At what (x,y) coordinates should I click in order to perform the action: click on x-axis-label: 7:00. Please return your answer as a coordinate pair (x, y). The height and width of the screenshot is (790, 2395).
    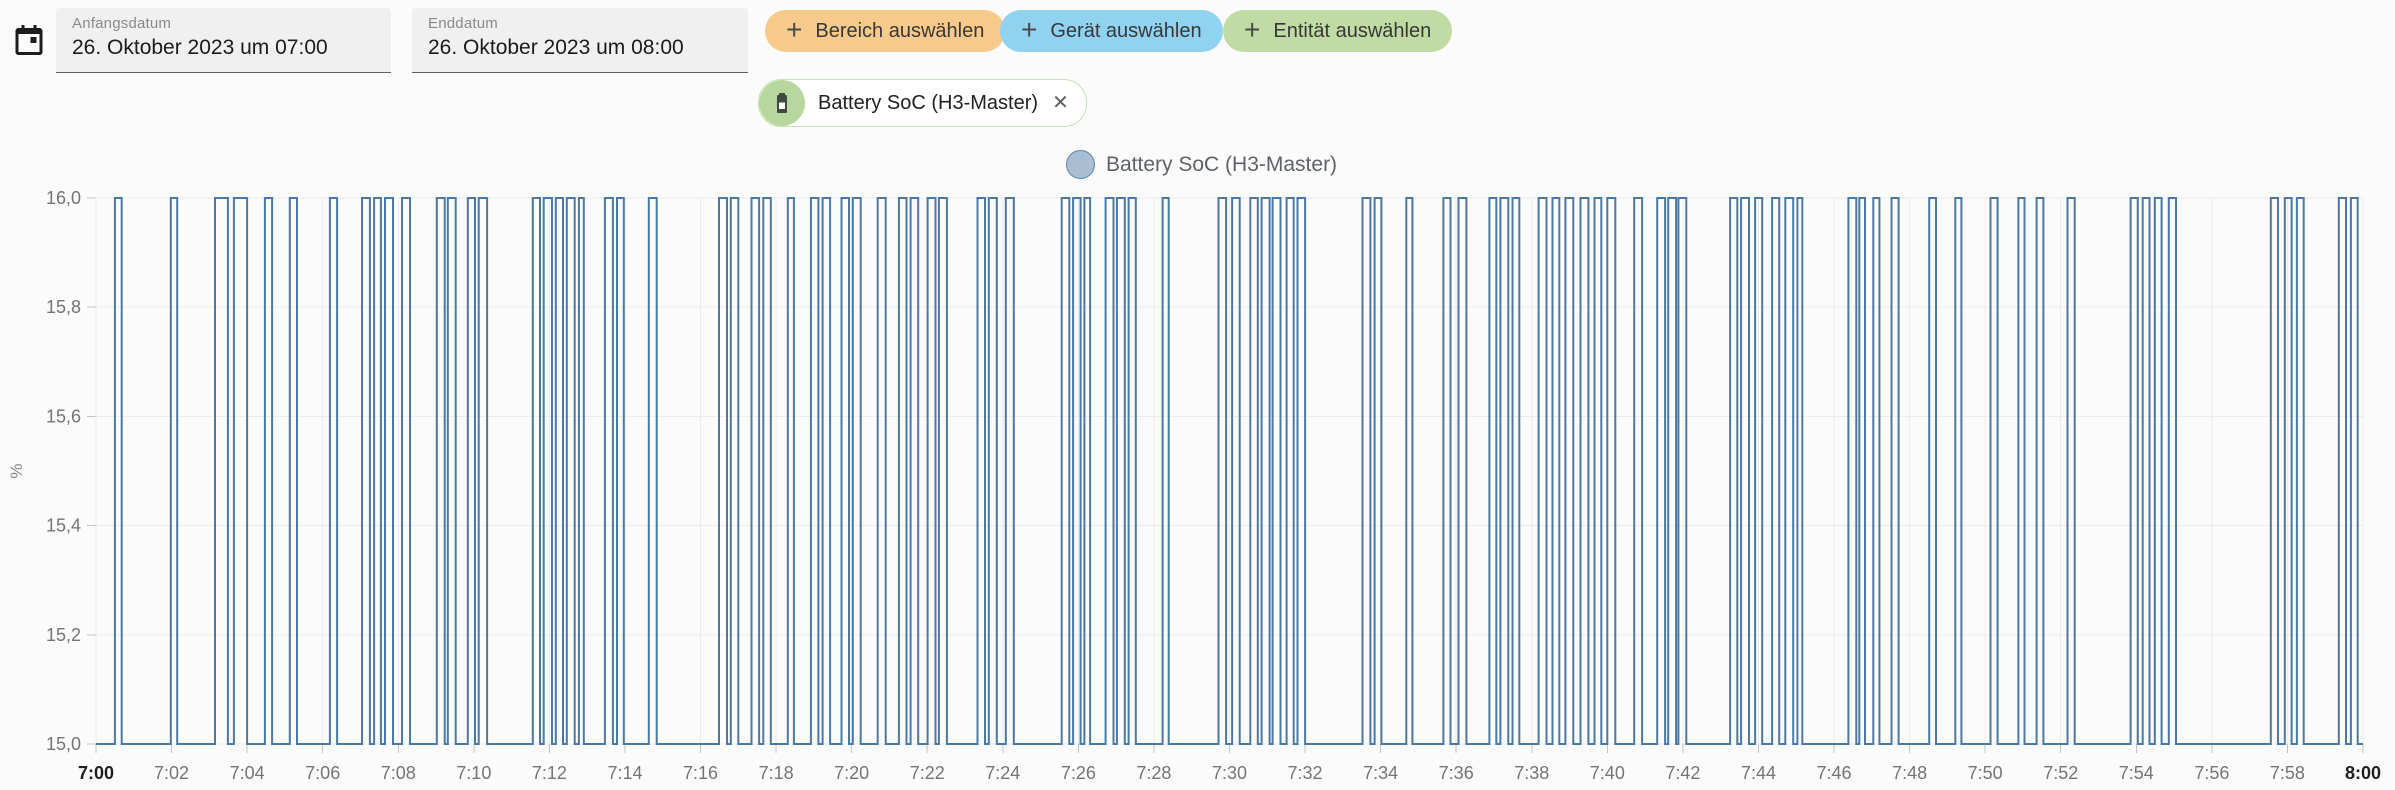
    Looking at the image, I should click on (96, 773).